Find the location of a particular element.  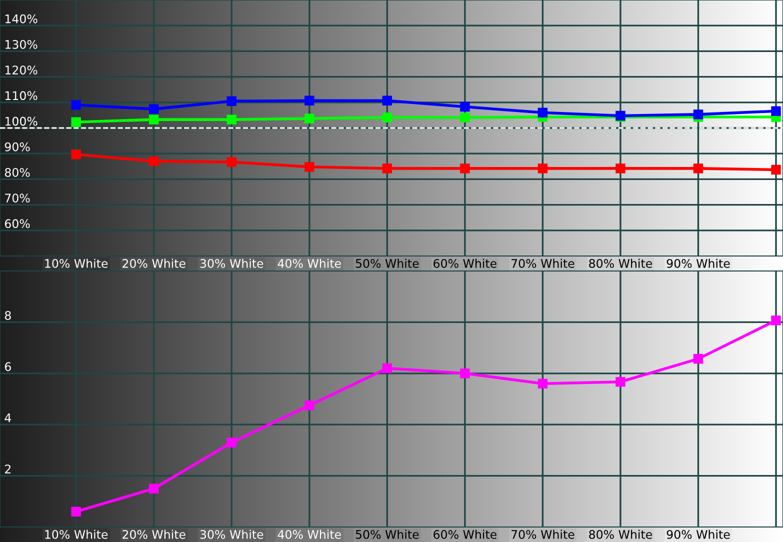

y-tick-label: 110% is located at coordinates (21, 95).